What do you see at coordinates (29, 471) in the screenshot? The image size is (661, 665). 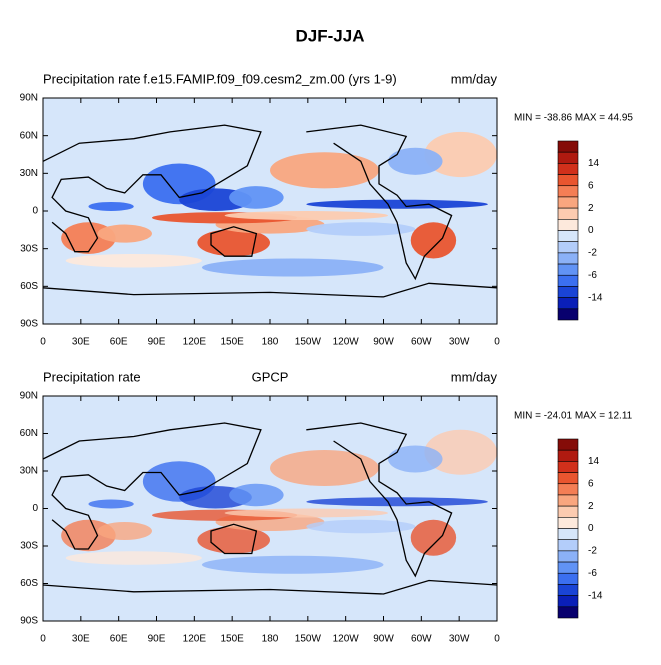 I see `lat-tick-label: 30N` at bounding box center [29, 471].